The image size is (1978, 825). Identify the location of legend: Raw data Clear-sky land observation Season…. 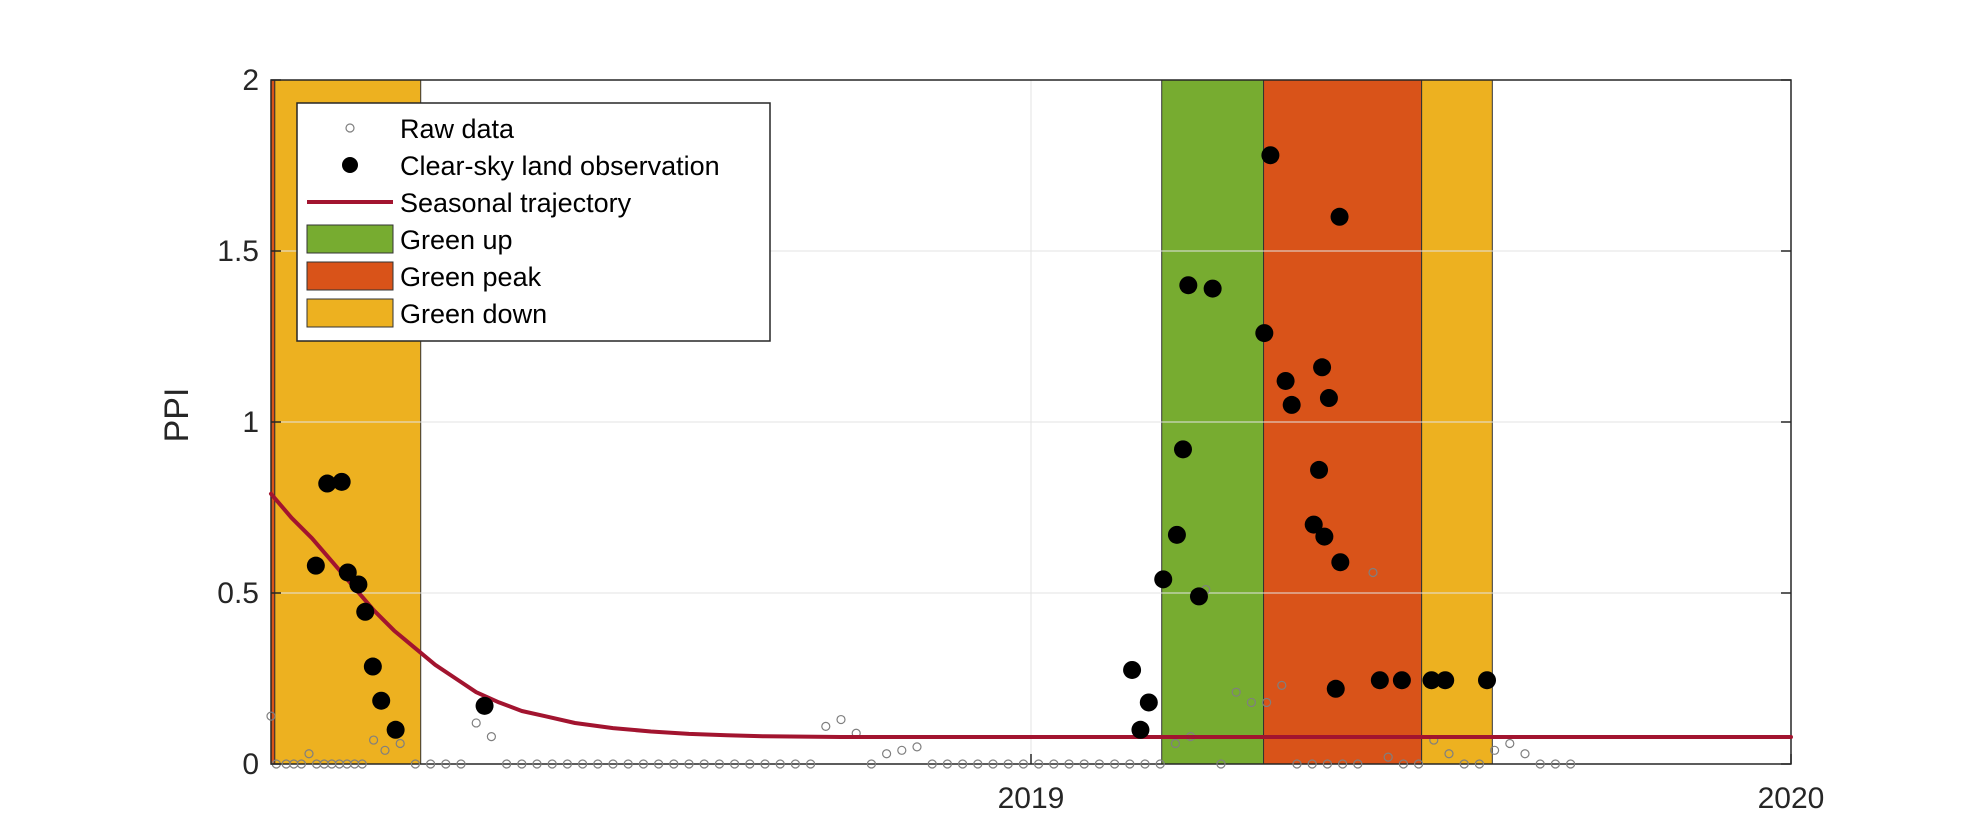
(533, 222).